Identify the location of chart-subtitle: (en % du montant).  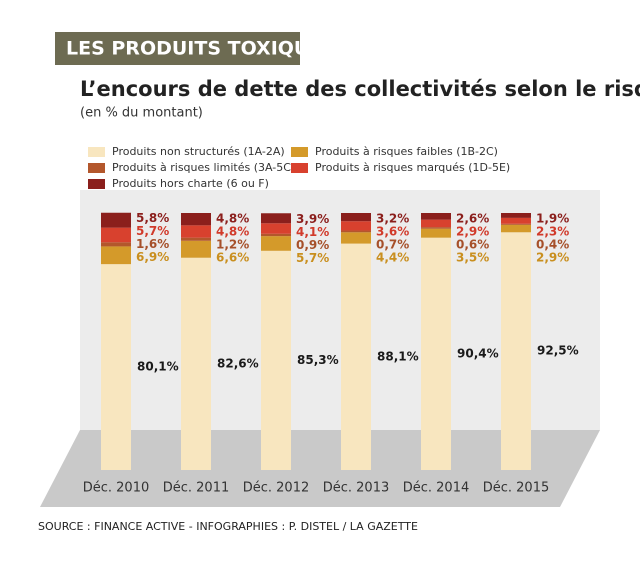
(141, 113).